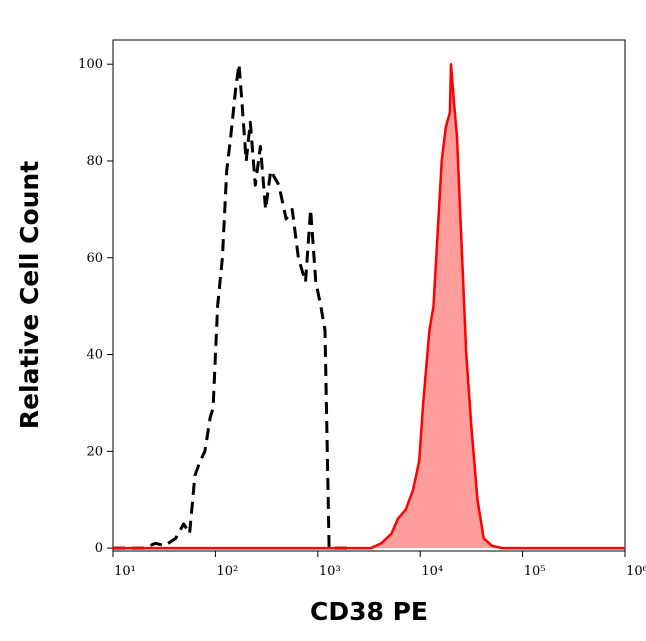 This screenshot has height=641, width=646. I want to click on x-tick-label: 10², so click(228, 571).